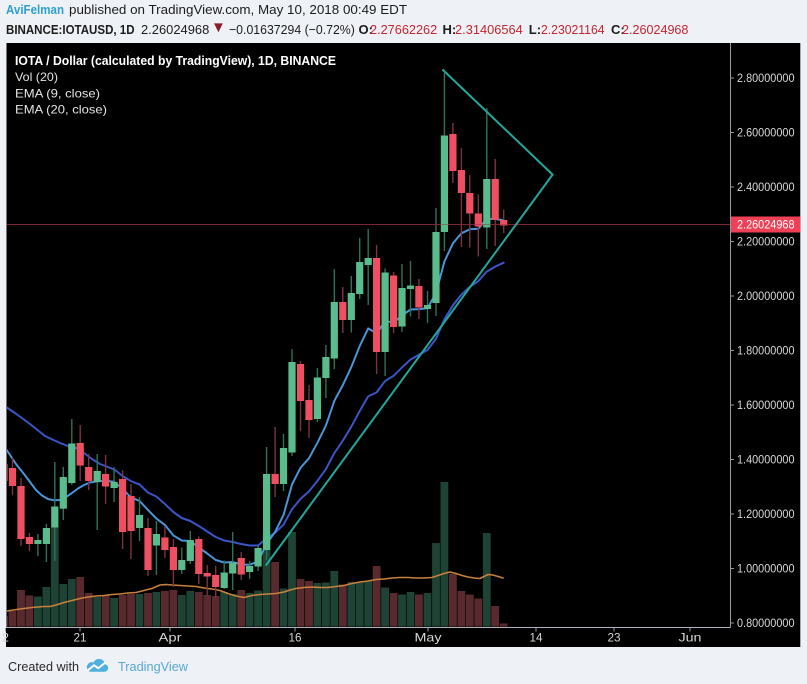  What do you see at coordinates (614, 638) in the screenshot?
I see `svg-text: 23` at bounding box center [614, 638].